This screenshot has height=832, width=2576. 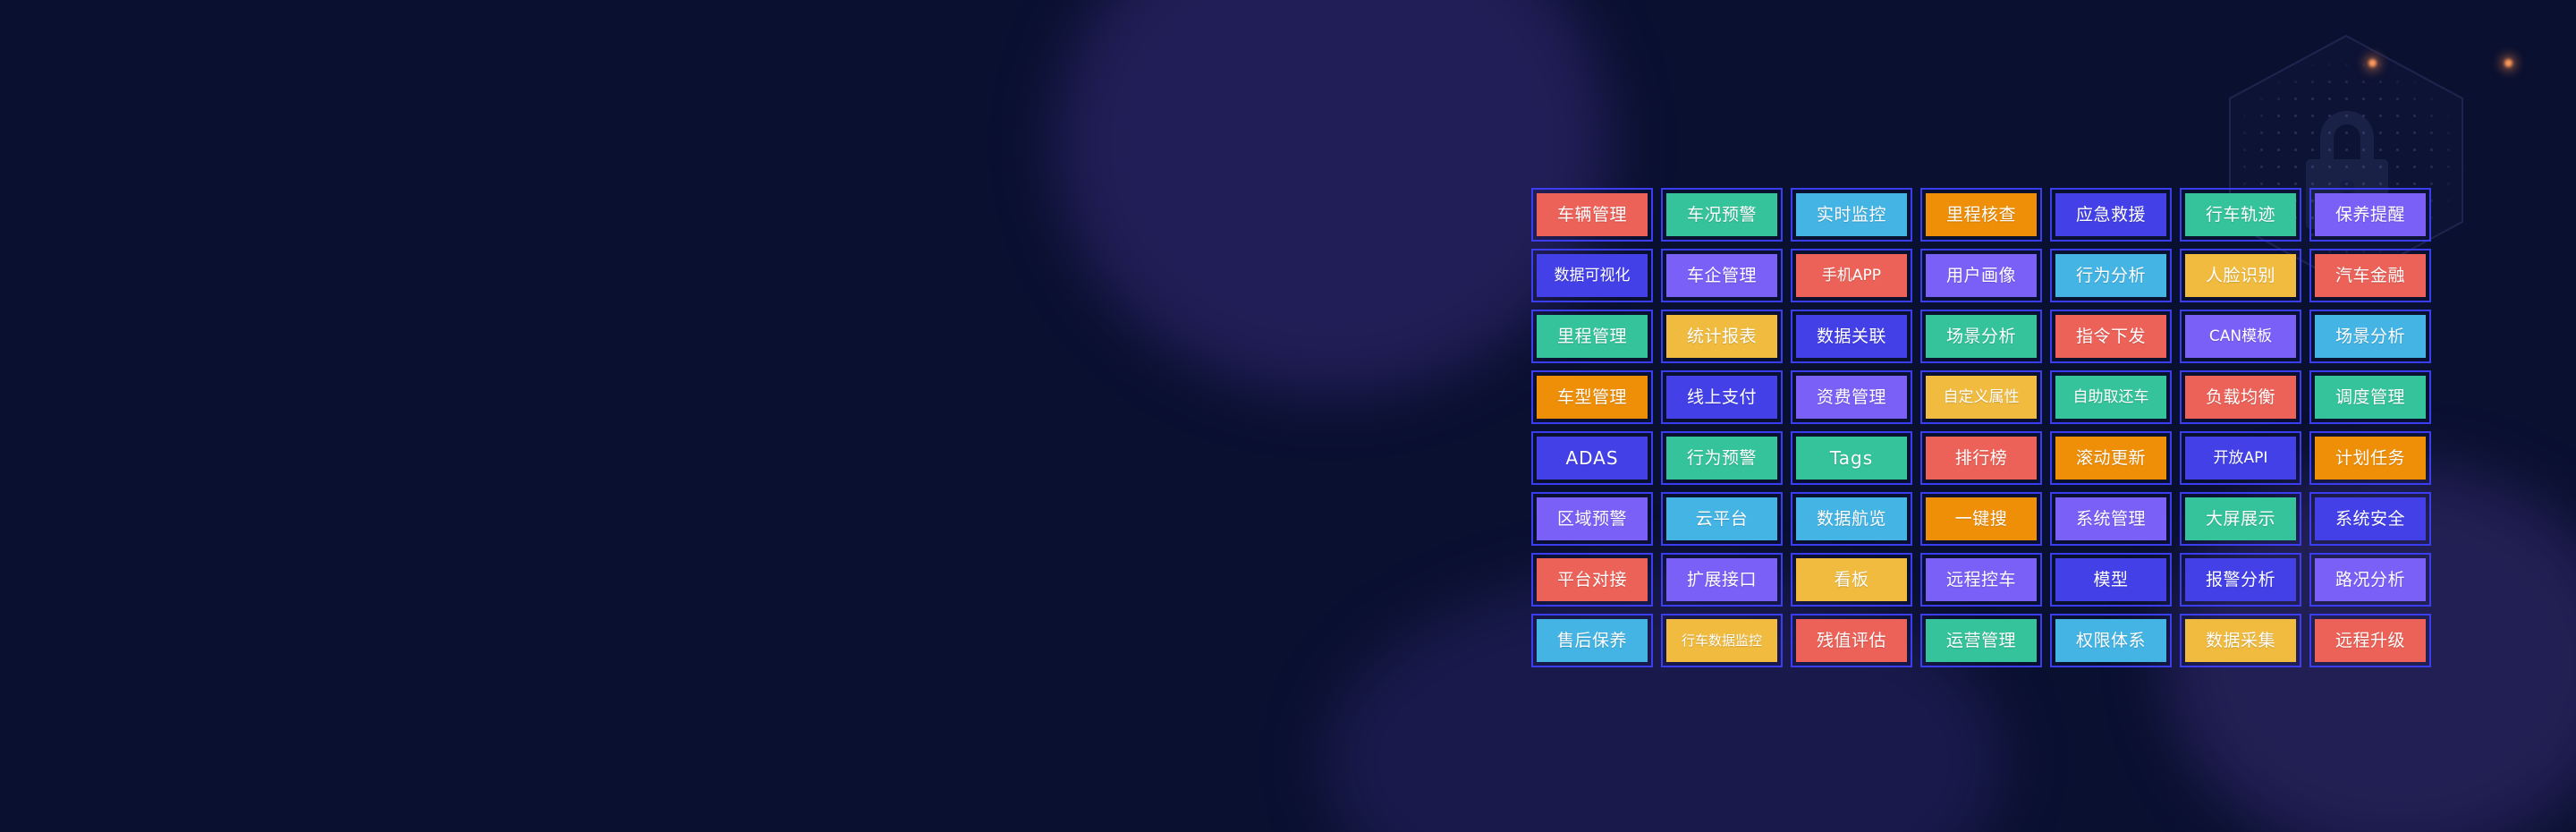 I want to click on feature-tile: 车况预警, so click(x=1722, y=215).